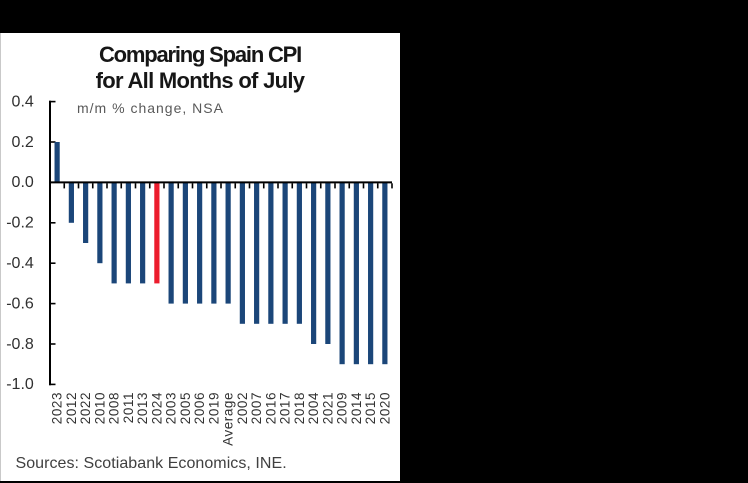 The width and height of the screenshot is (748, 483). Describe the element at coordinates (270, 408) in the screenshot. I see `svg-text: 2016` at that location.